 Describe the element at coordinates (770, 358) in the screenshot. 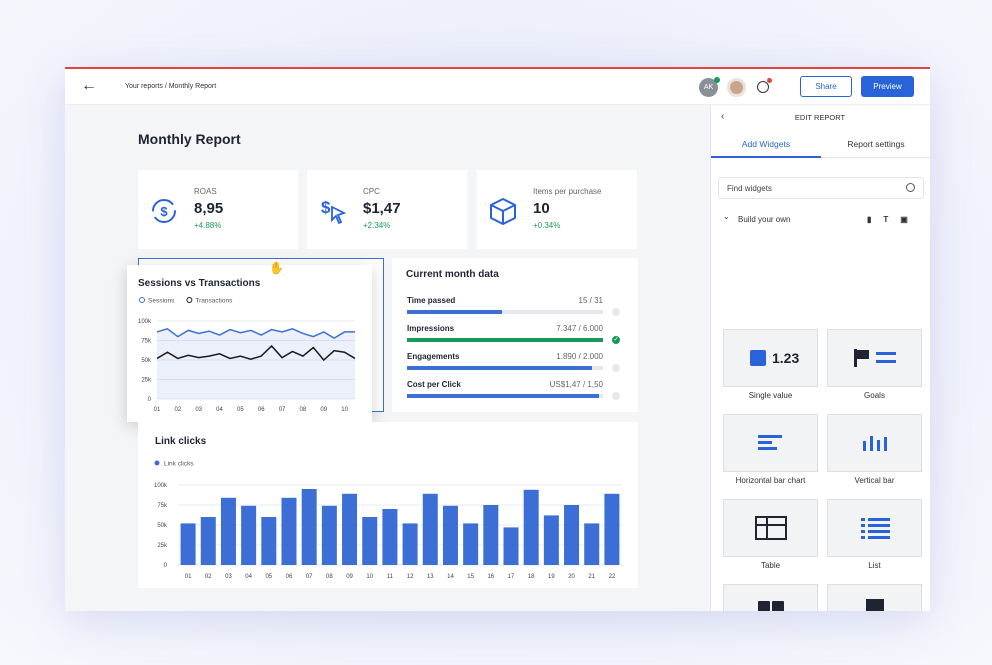

I see `widget-tile: 1.23` at that location.